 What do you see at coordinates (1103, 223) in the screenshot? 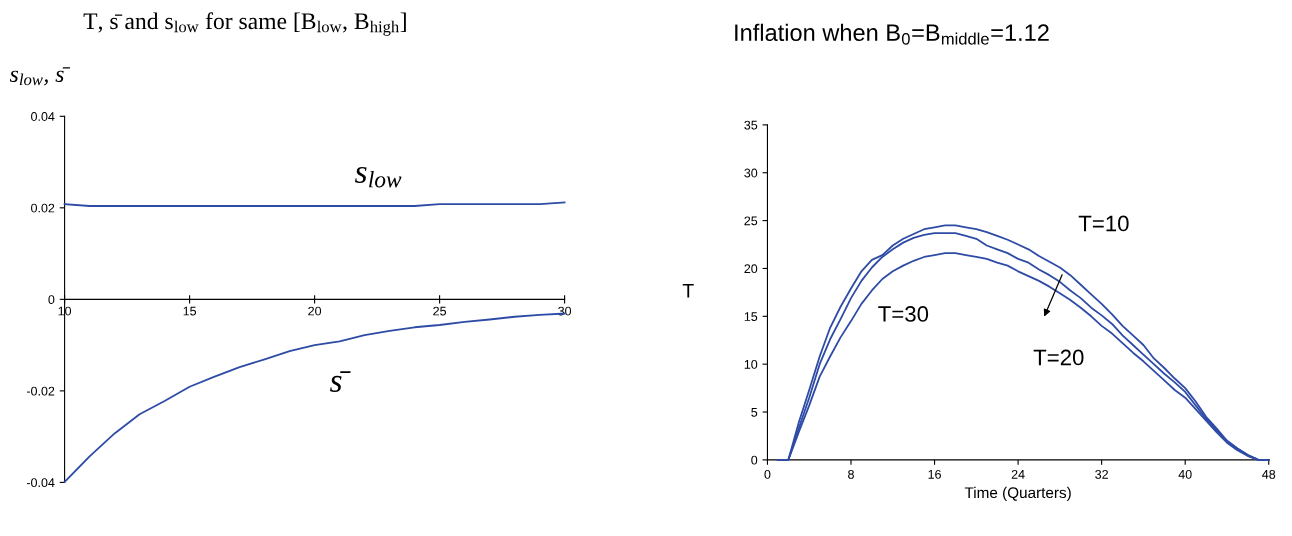
I see `annotation: T=10` at bounding box center [1103, 223].